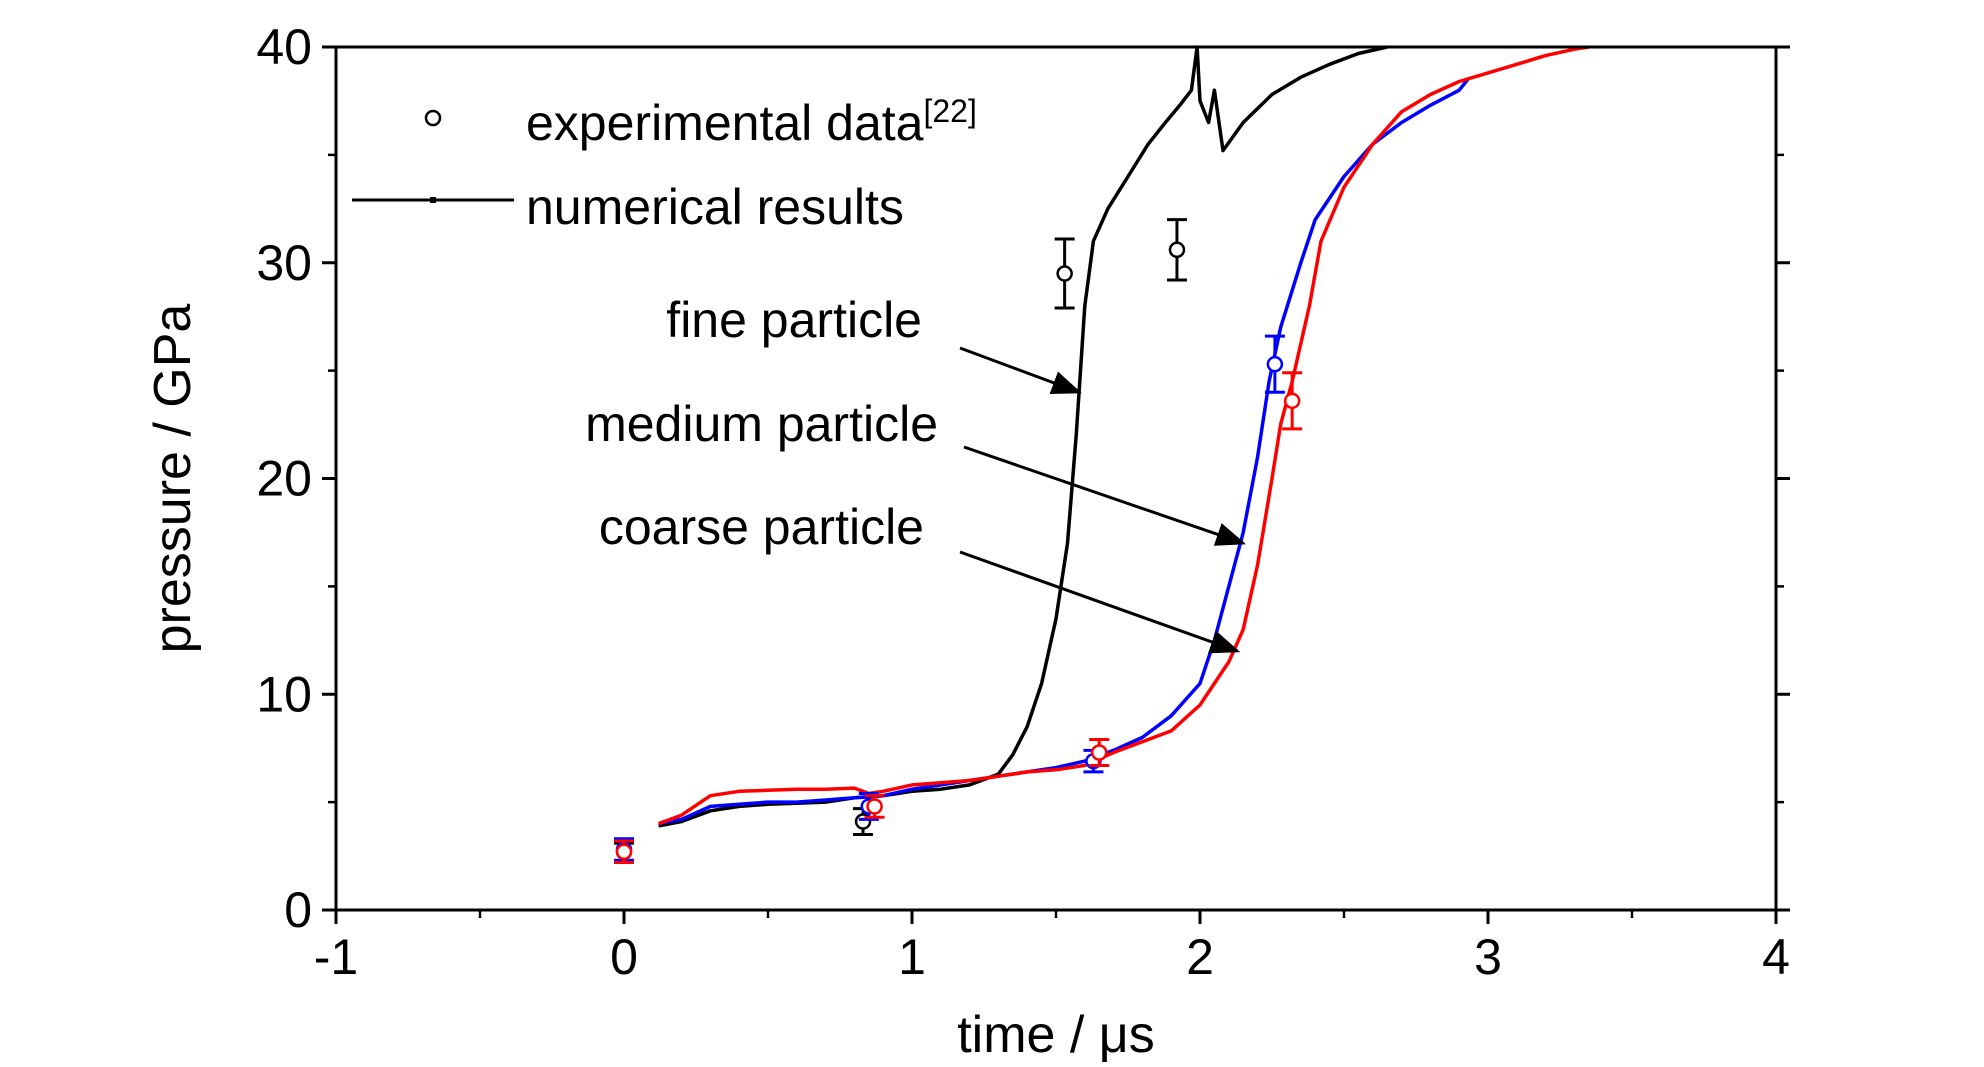  I want to click on y-tick-label: 10, so click(284, 694).